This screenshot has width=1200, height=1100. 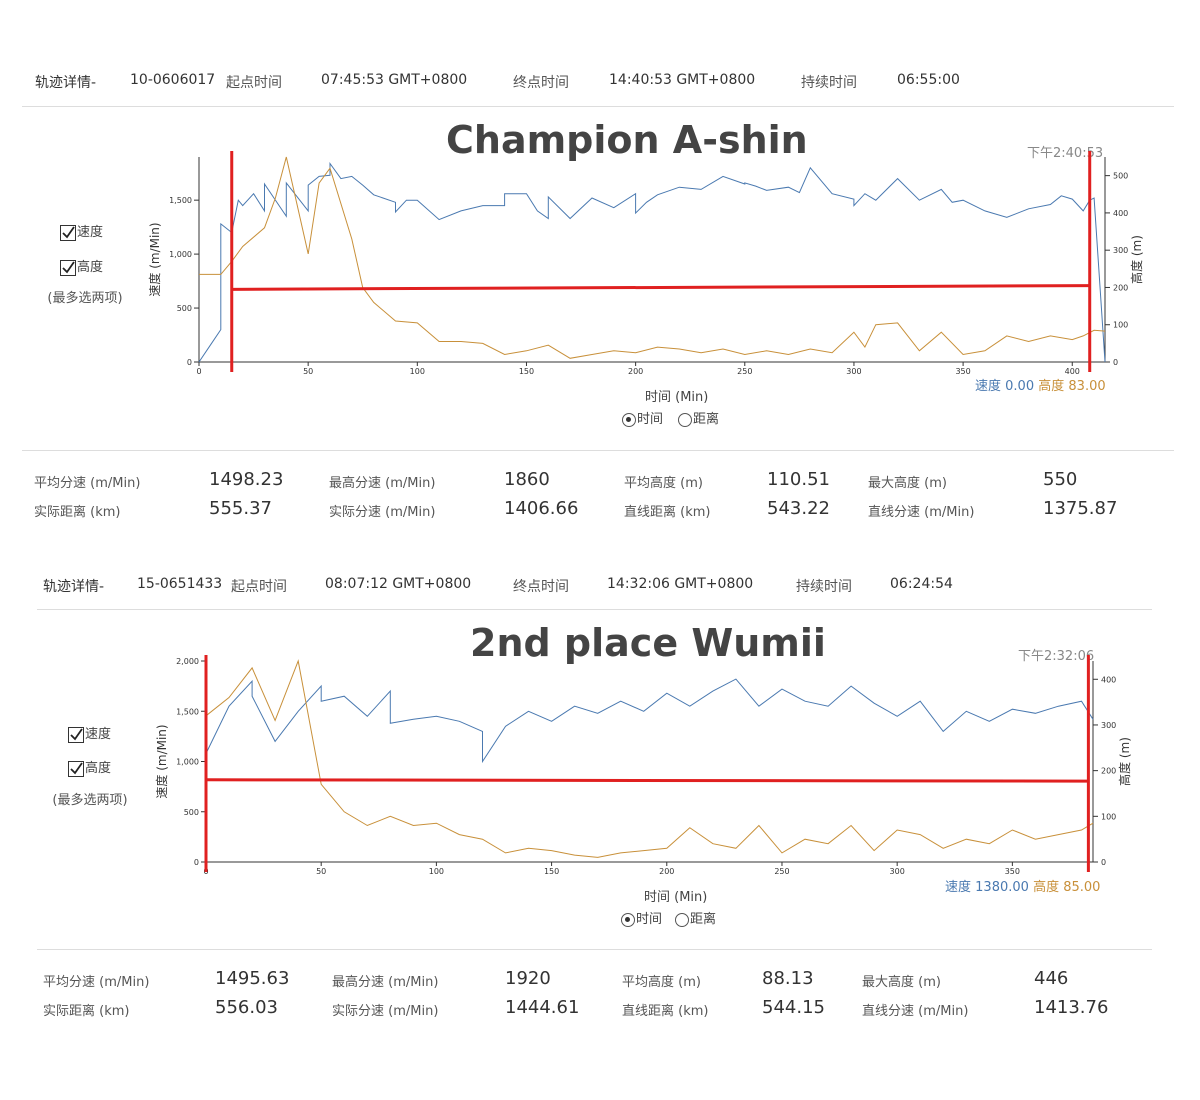 What do you see at coordinates (1020, 386) in the screenshot?
I see `readout-speed-value: 0.00` at bounding box center [1020, 386].